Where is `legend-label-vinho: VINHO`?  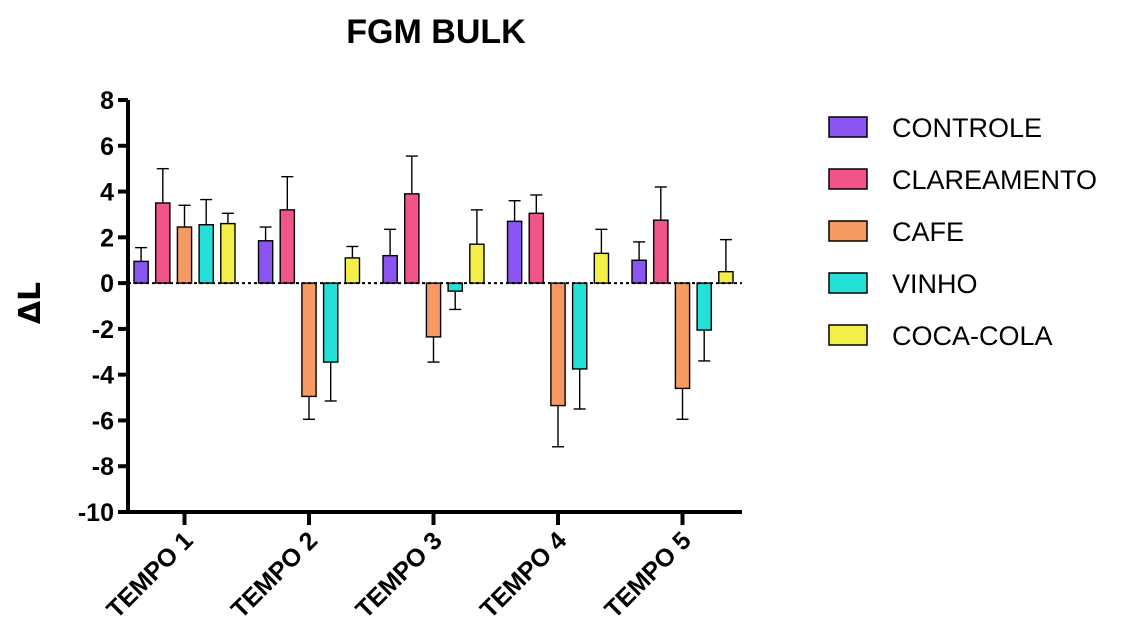
legend-label-vinho: VINHO is located at coordinates (935, 284).